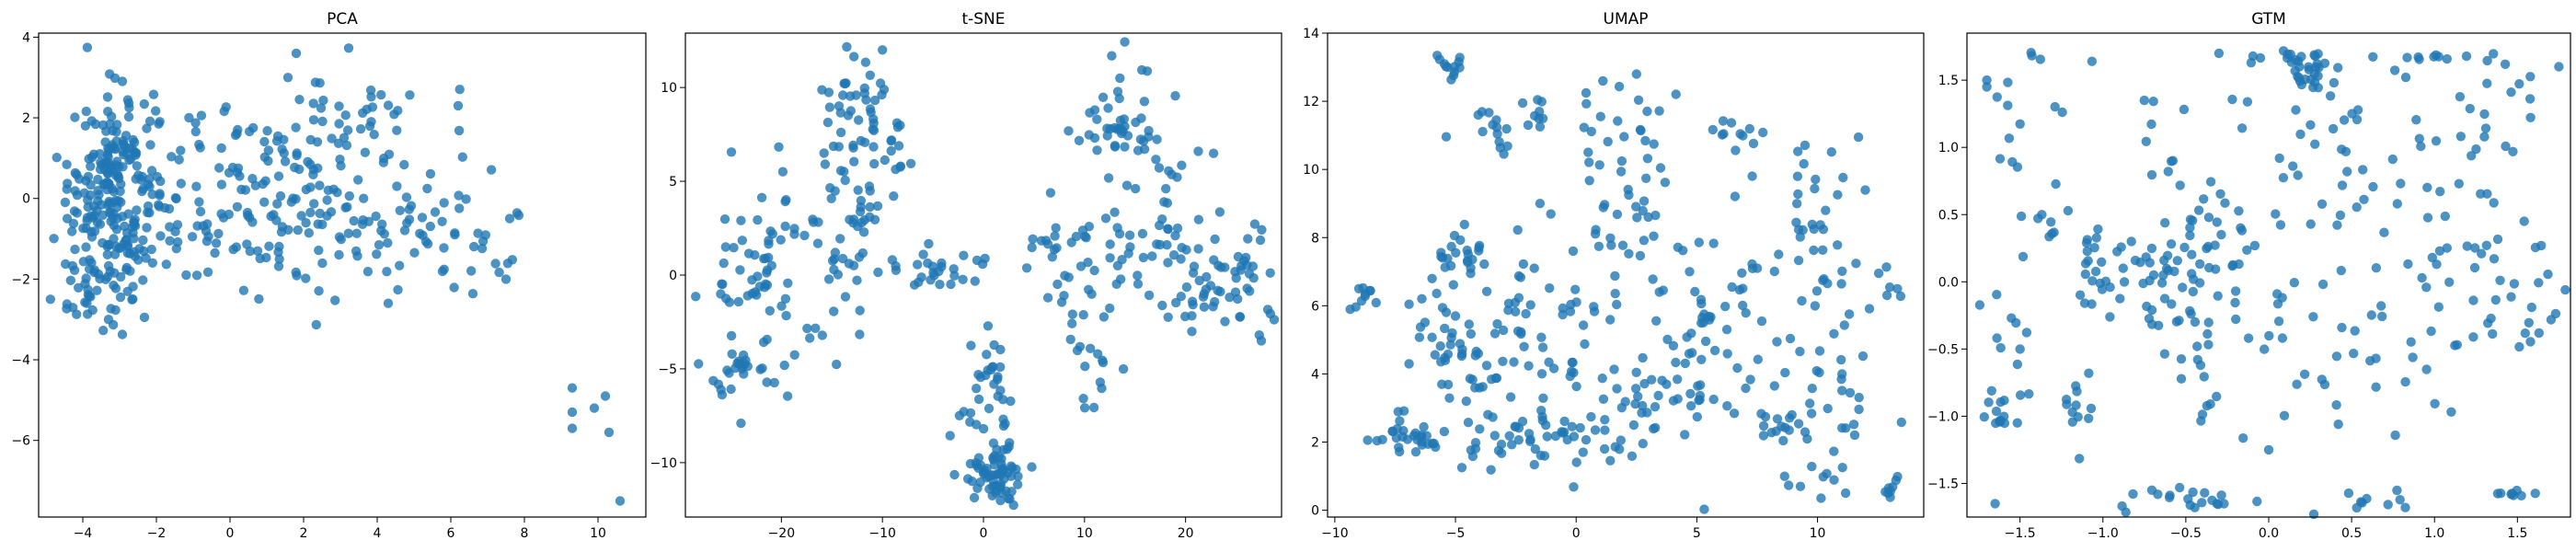  I want to click on gtm-ytick-label: 1.0, so click(1948, 148).